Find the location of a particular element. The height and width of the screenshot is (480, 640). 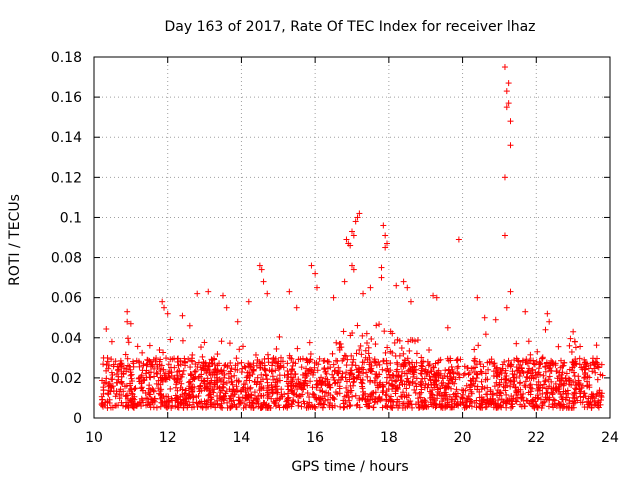

x-tick-label: 20 is located at coordinates (463, 438).